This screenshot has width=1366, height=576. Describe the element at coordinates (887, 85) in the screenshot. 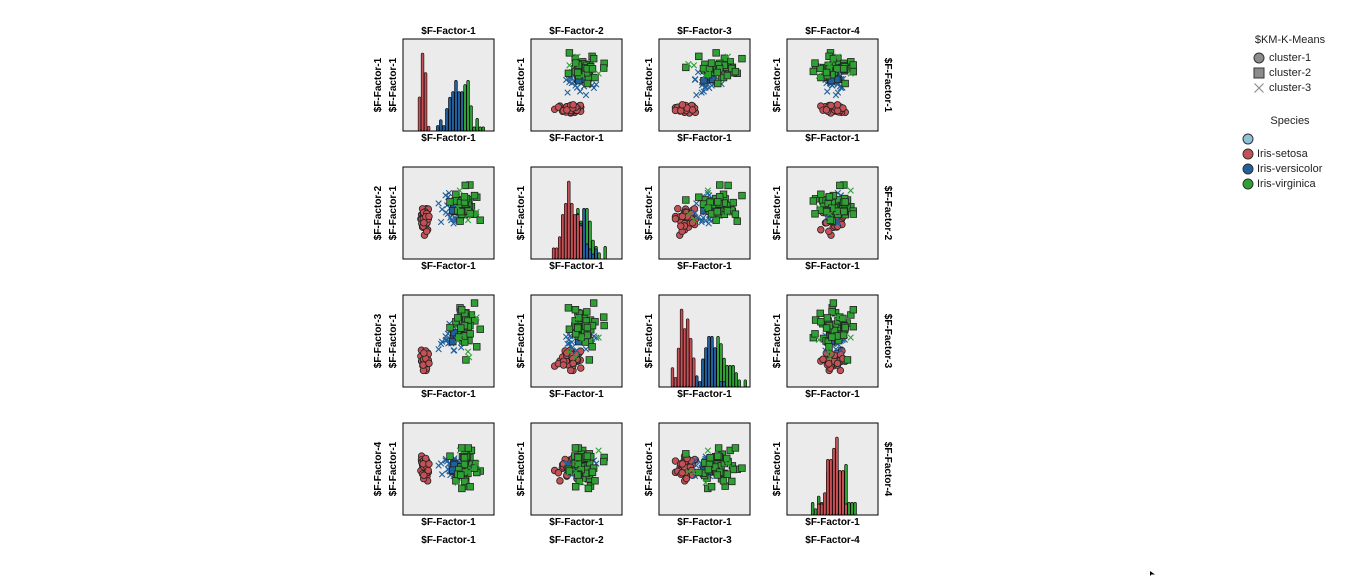

I see `row-label-right: $F-Factor-1` at that location.